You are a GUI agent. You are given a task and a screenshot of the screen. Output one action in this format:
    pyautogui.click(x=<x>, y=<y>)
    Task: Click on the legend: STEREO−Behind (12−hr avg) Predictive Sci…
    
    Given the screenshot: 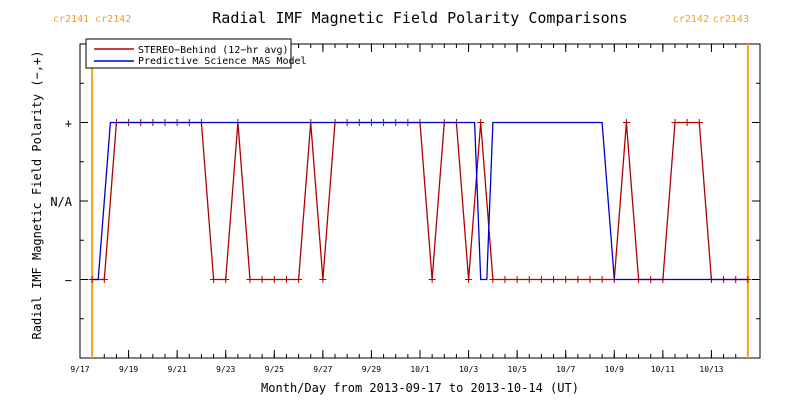 What is the action you would take?
    pyautogui.click(x=196, y=53)
    